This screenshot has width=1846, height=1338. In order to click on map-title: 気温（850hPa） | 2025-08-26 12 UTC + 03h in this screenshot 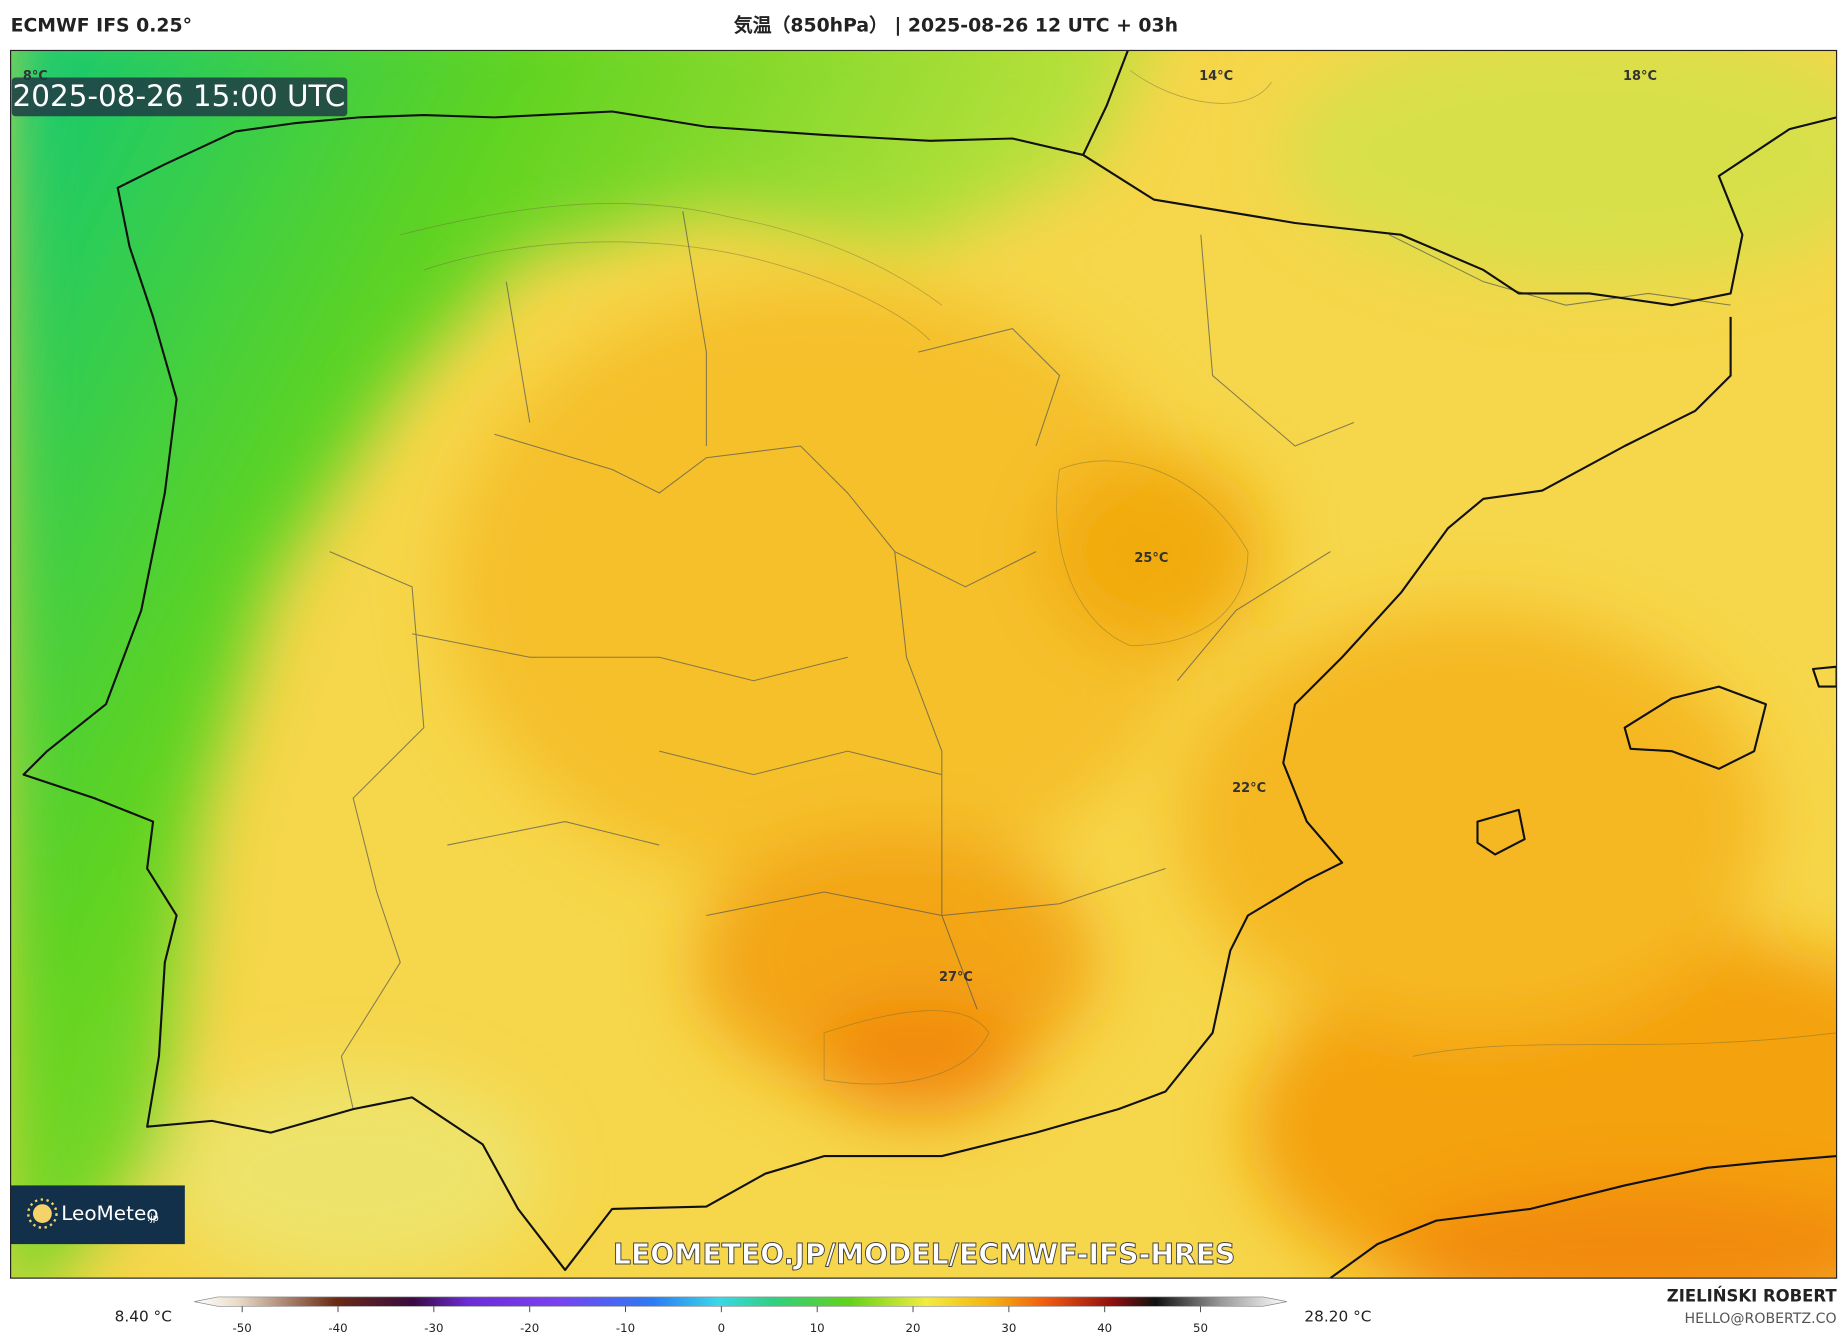, I will do `click(956, 24)`.